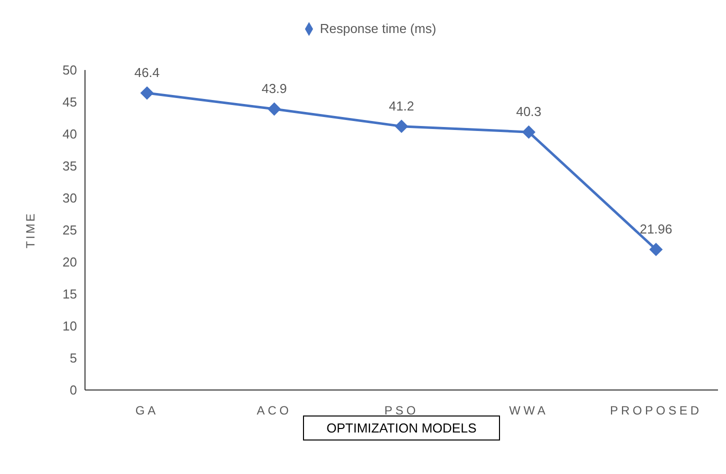  I want to click on y-tick-label: 35, so click(69, 166).